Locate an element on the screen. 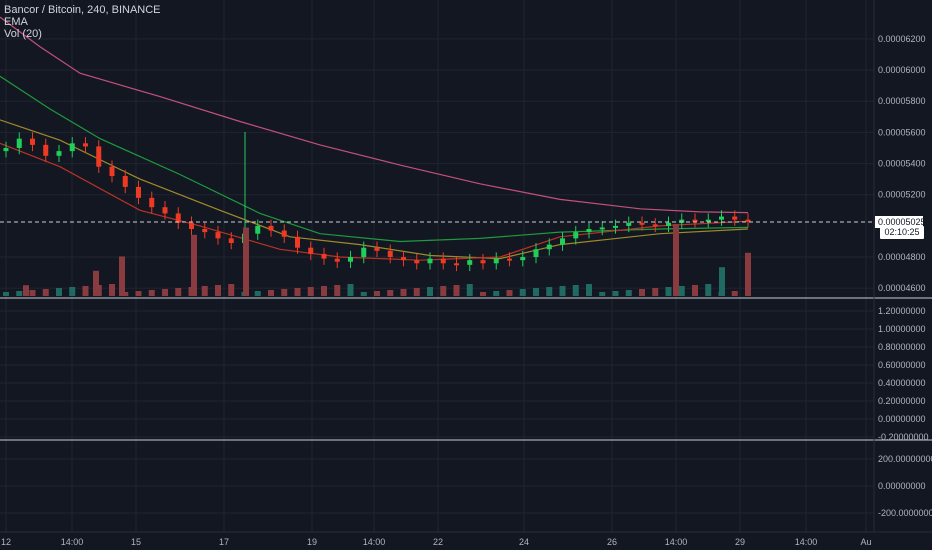  pane3-tick-label: -200.00000000 is located at coordinates (905, 513).